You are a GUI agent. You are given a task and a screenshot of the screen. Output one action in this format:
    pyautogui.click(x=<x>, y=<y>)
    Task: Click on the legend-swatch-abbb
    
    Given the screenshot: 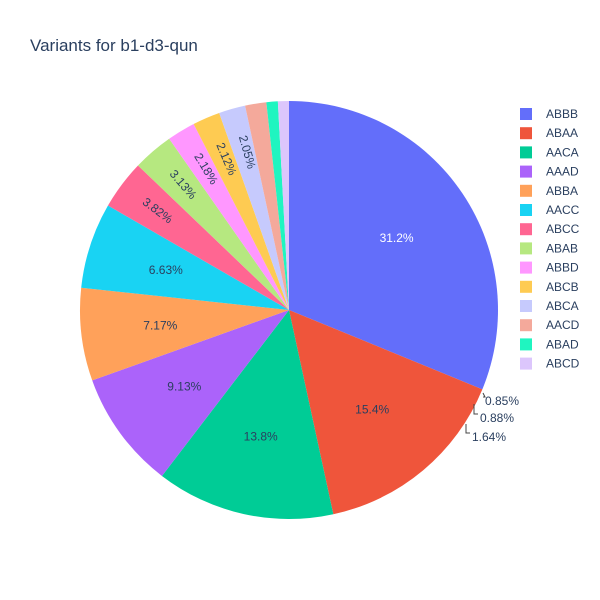 What is the action you would take?
    pyautogui.click(x=526, y=114)
    